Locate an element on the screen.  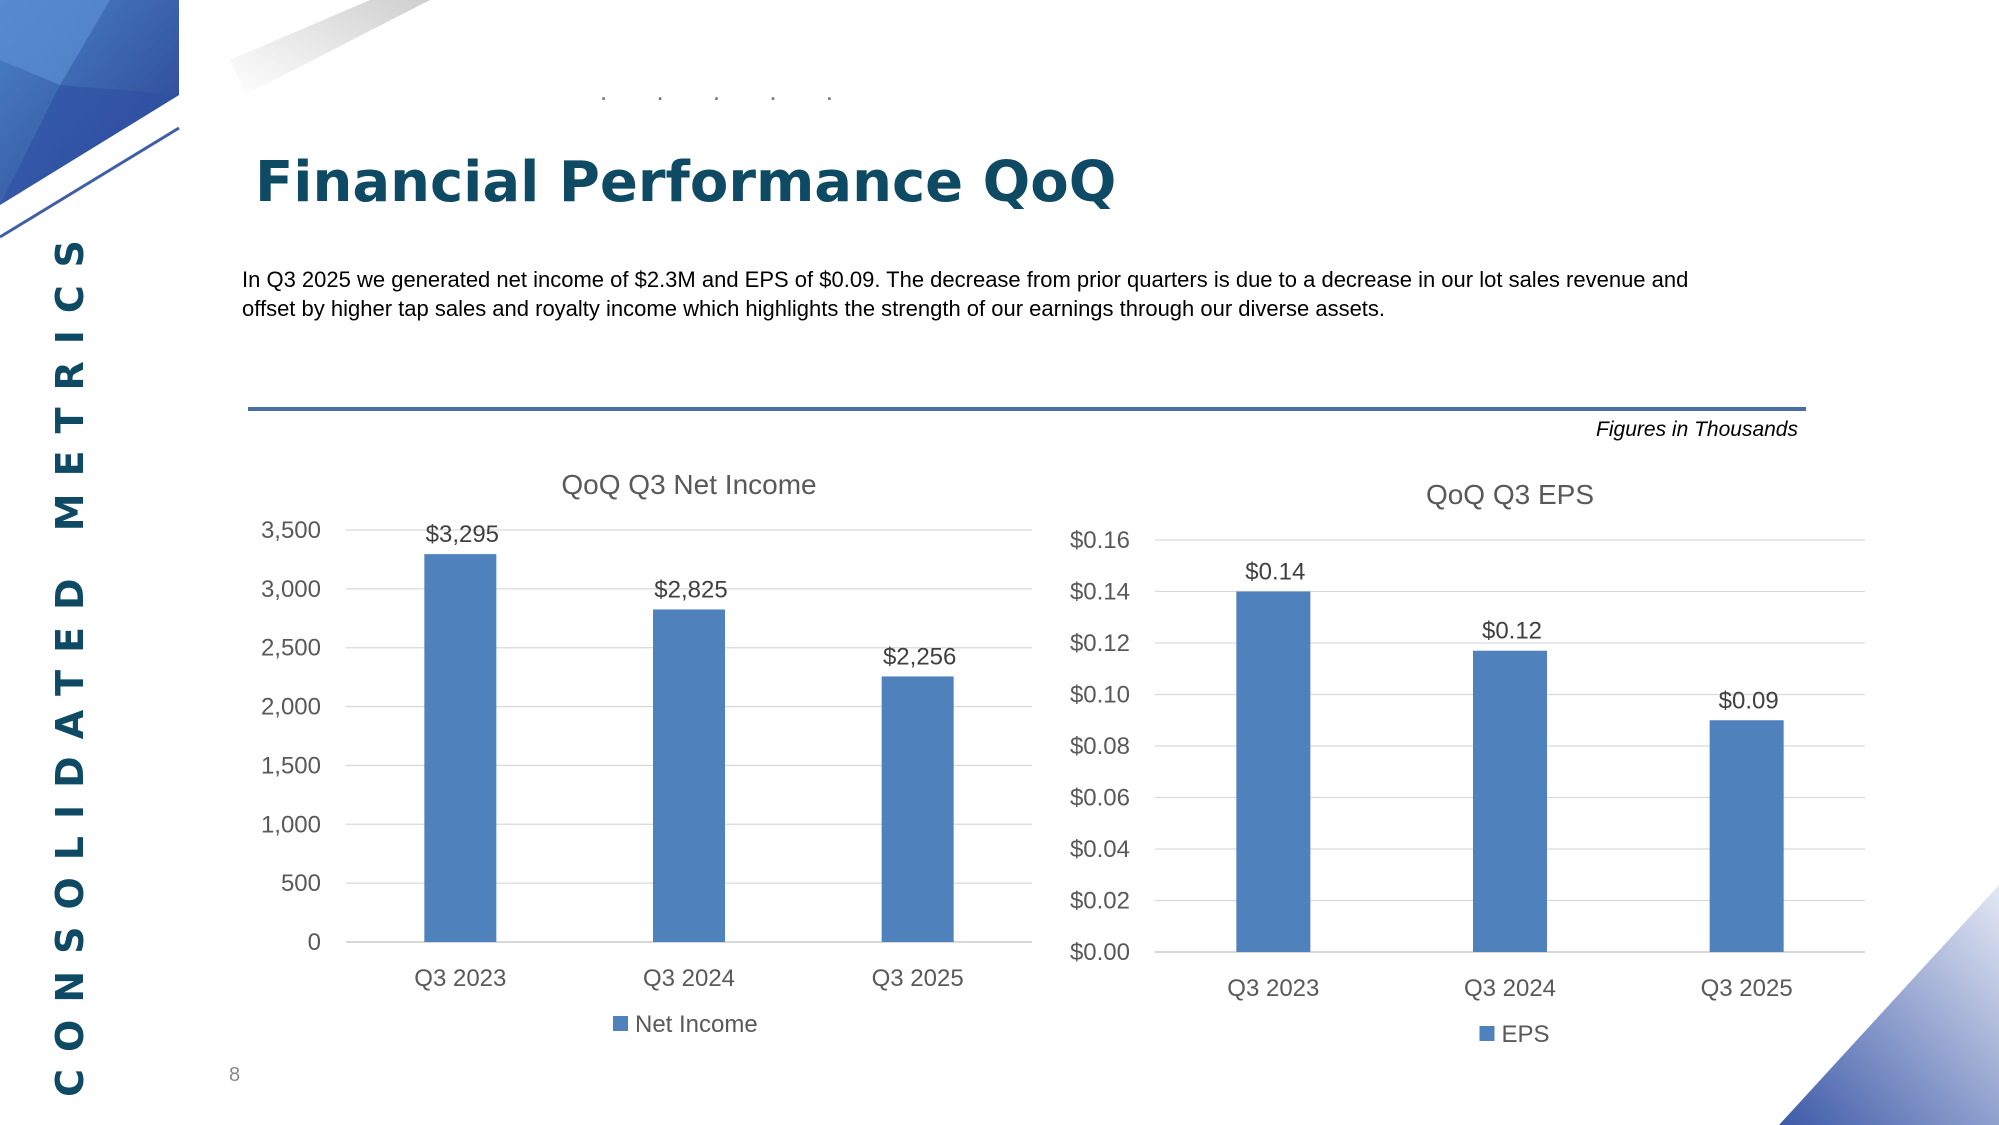
data-label: $0.09 is located at coordinates (1749, 700).